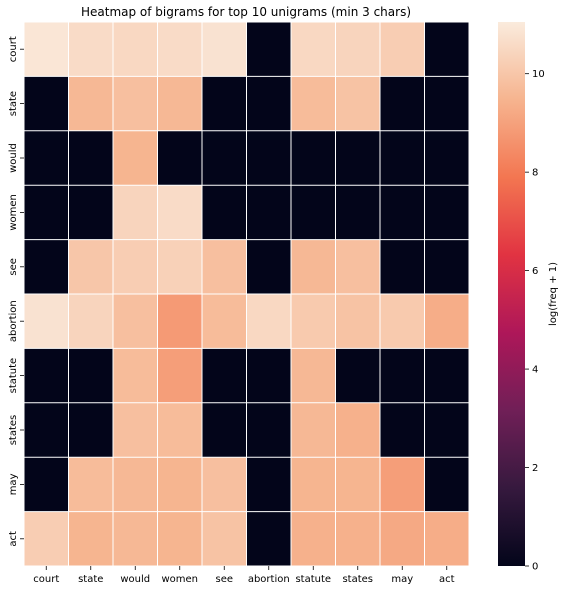  Describe the element at coordinates (447, 579) in the screenshot. I see `x-tick-label: act` at that location.